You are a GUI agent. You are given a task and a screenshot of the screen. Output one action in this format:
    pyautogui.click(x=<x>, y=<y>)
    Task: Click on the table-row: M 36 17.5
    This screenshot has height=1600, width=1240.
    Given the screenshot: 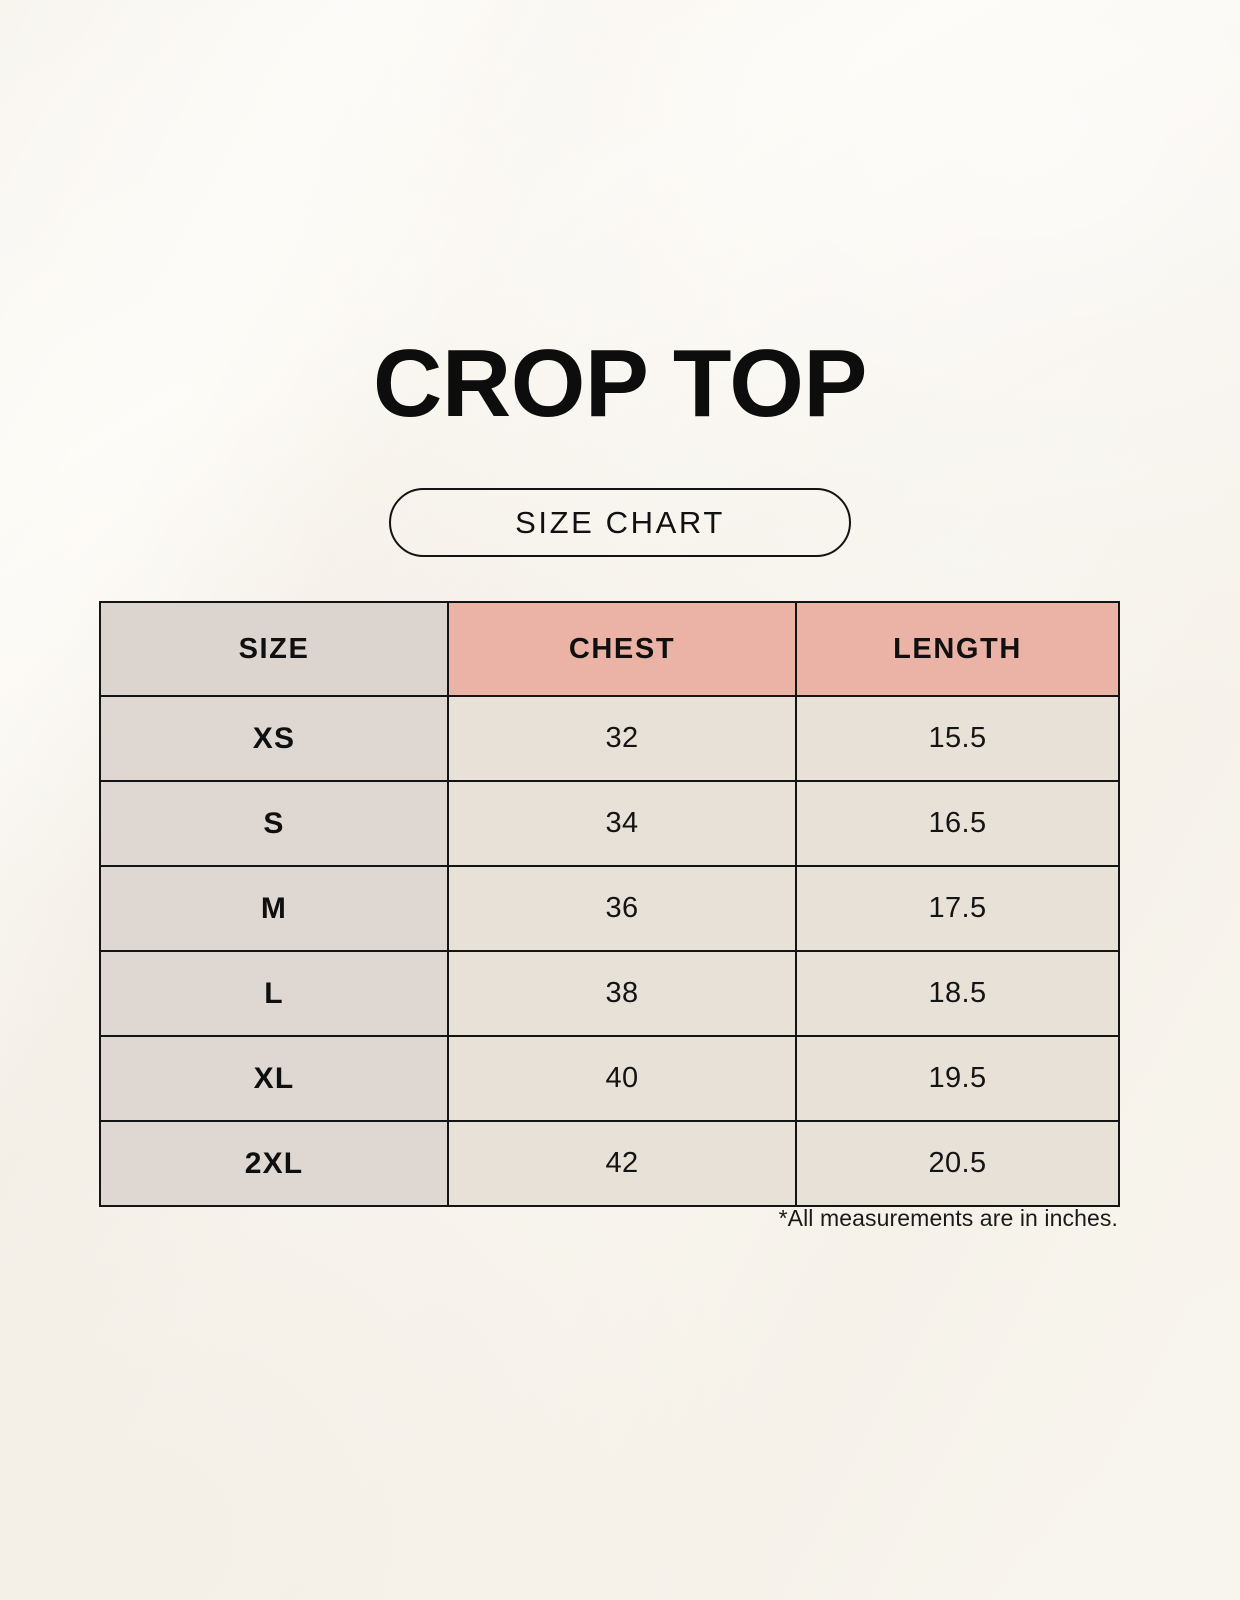 What is the action you would take?
    pyautogui.click(x=609, y=908)
    